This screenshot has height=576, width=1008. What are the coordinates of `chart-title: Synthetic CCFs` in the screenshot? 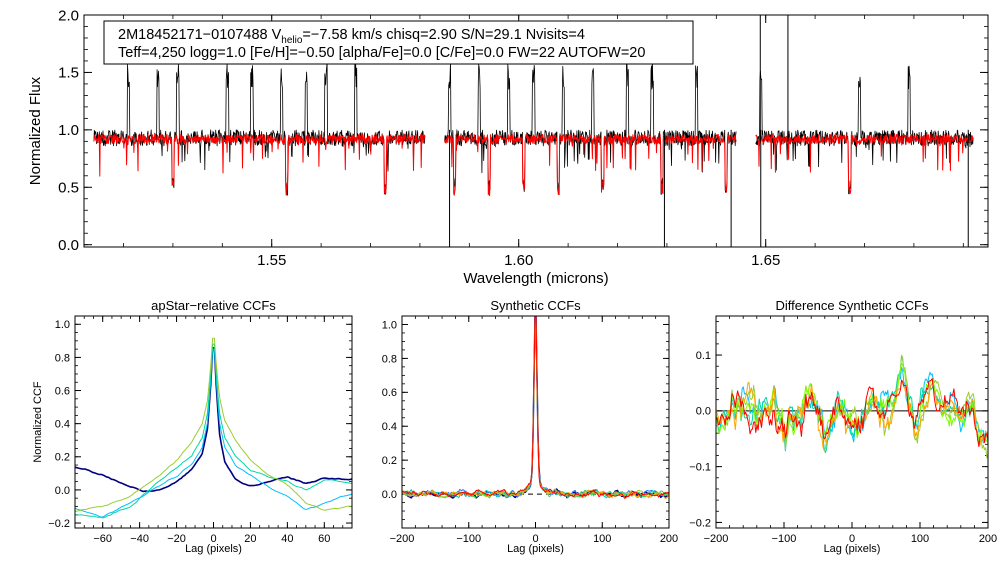 It's located at (535, 305).